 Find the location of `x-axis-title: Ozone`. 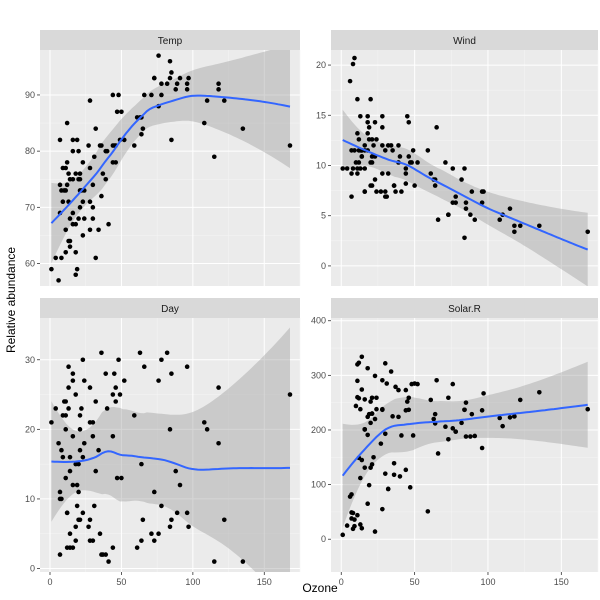

x-axis-title: Ozone is located at coordinates (320, 588).